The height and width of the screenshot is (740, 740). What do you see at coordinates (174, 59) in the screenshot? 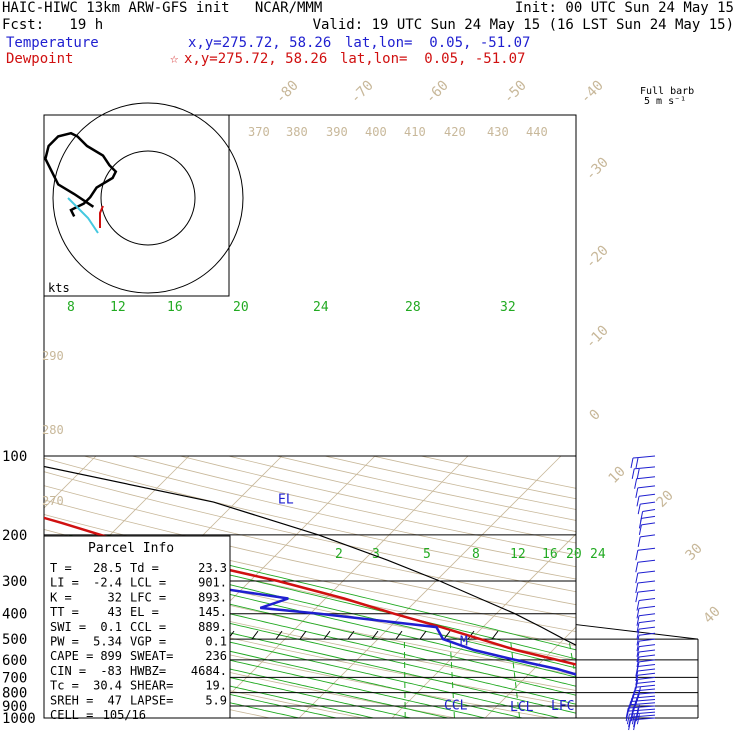
I see `star-icon: ☆` at bounding box center [174, 59].